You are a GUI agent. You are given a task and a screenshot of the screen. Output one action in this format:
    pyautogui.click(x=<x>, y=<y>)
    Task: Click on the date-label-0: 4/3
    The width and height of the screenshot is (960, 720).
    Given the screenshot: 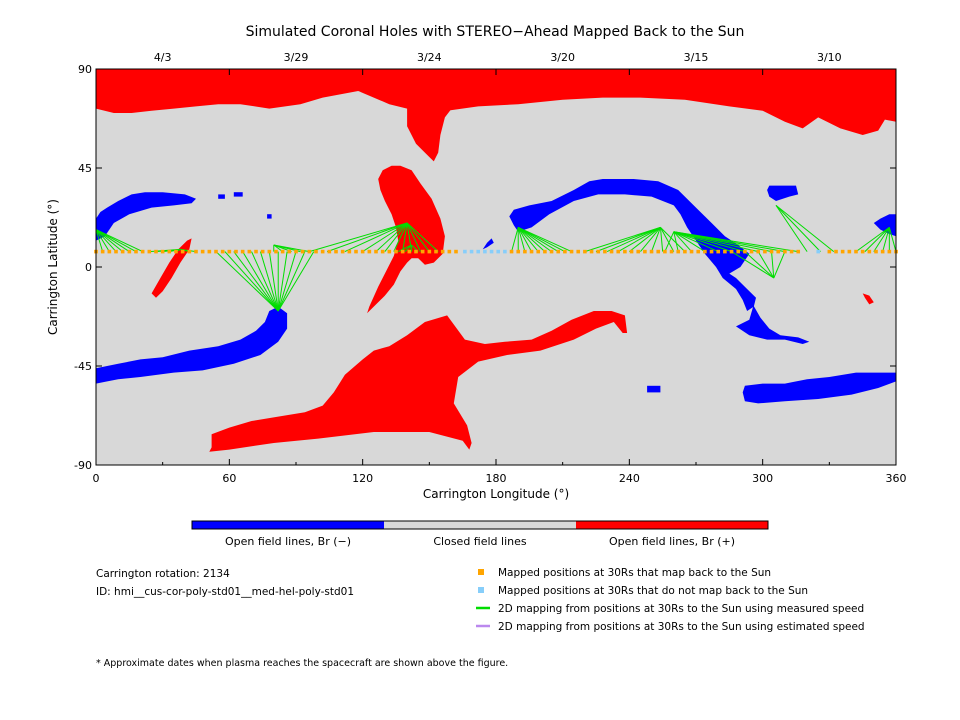 What is the action you would take?
    pyautogui.click(x=163, y=57)
    